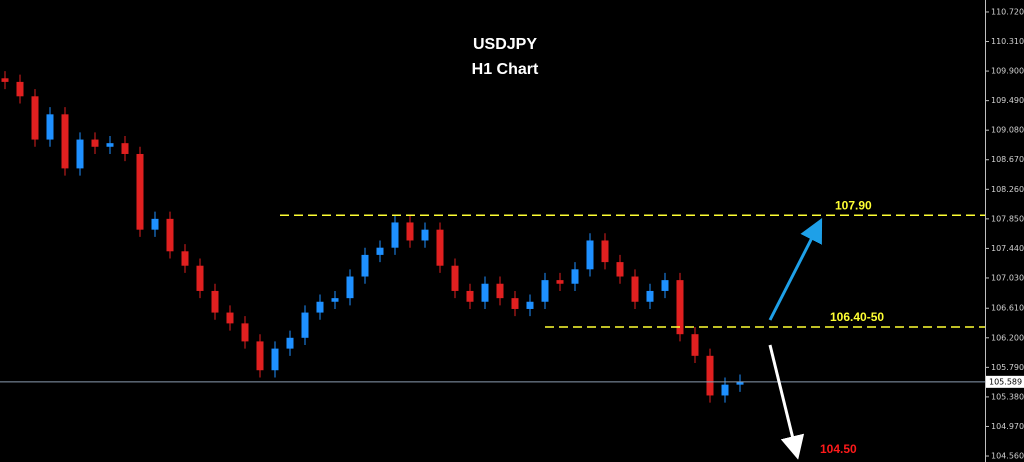  Describe the element at coordinates (1007, 367) in the screenshot. I see `y-tick-label: 105.790` at that location.